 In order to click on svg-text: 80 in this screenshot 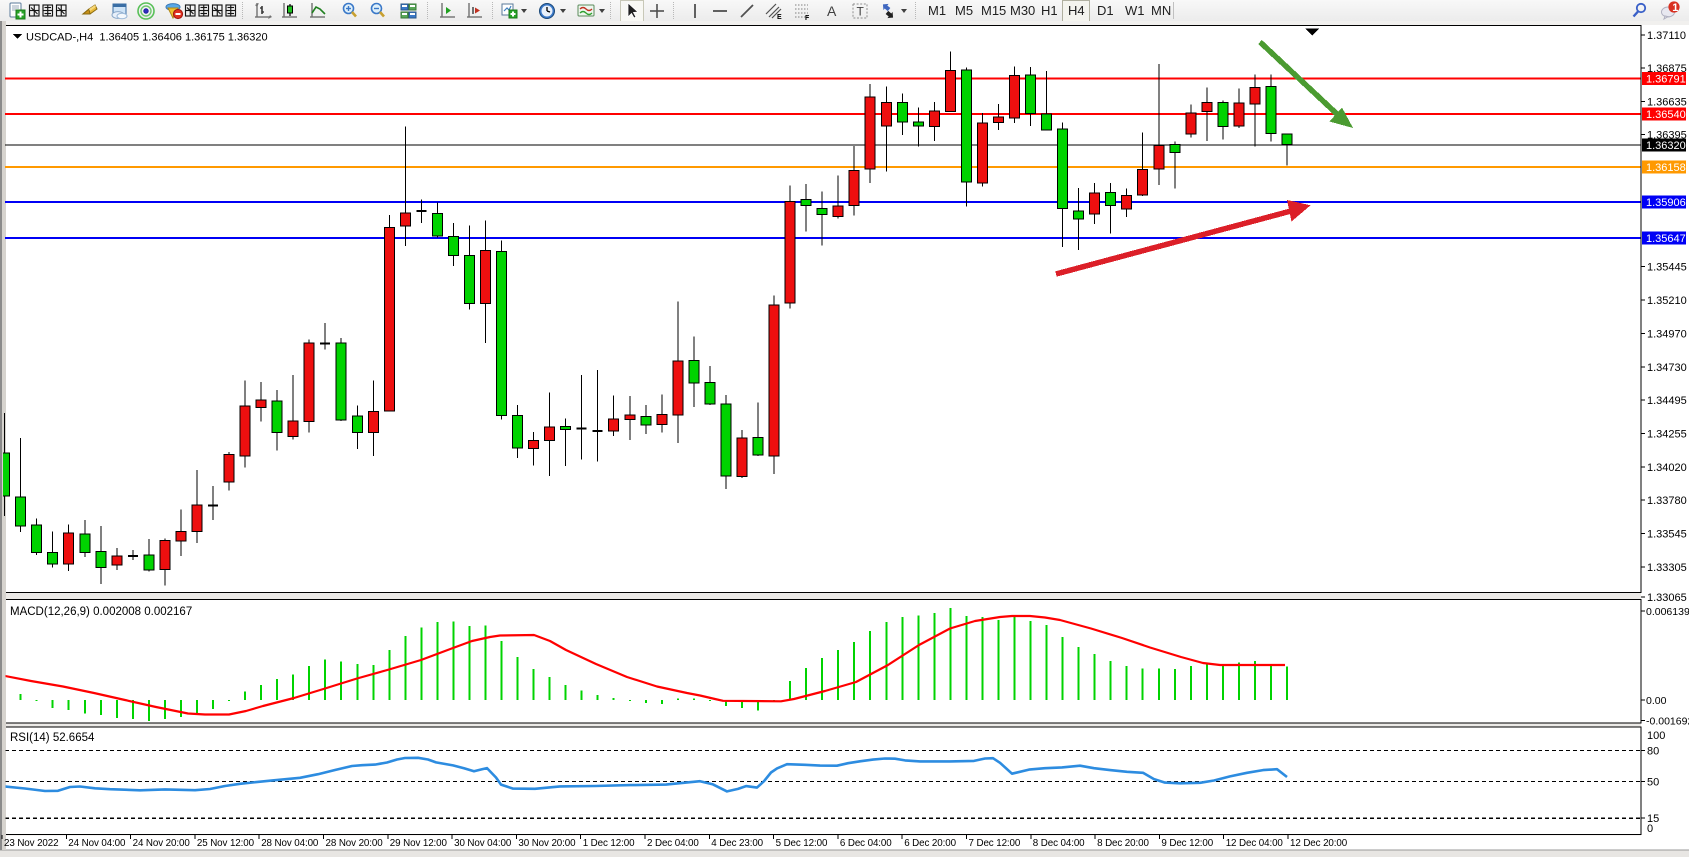, I will do `click(1653, 751)`.